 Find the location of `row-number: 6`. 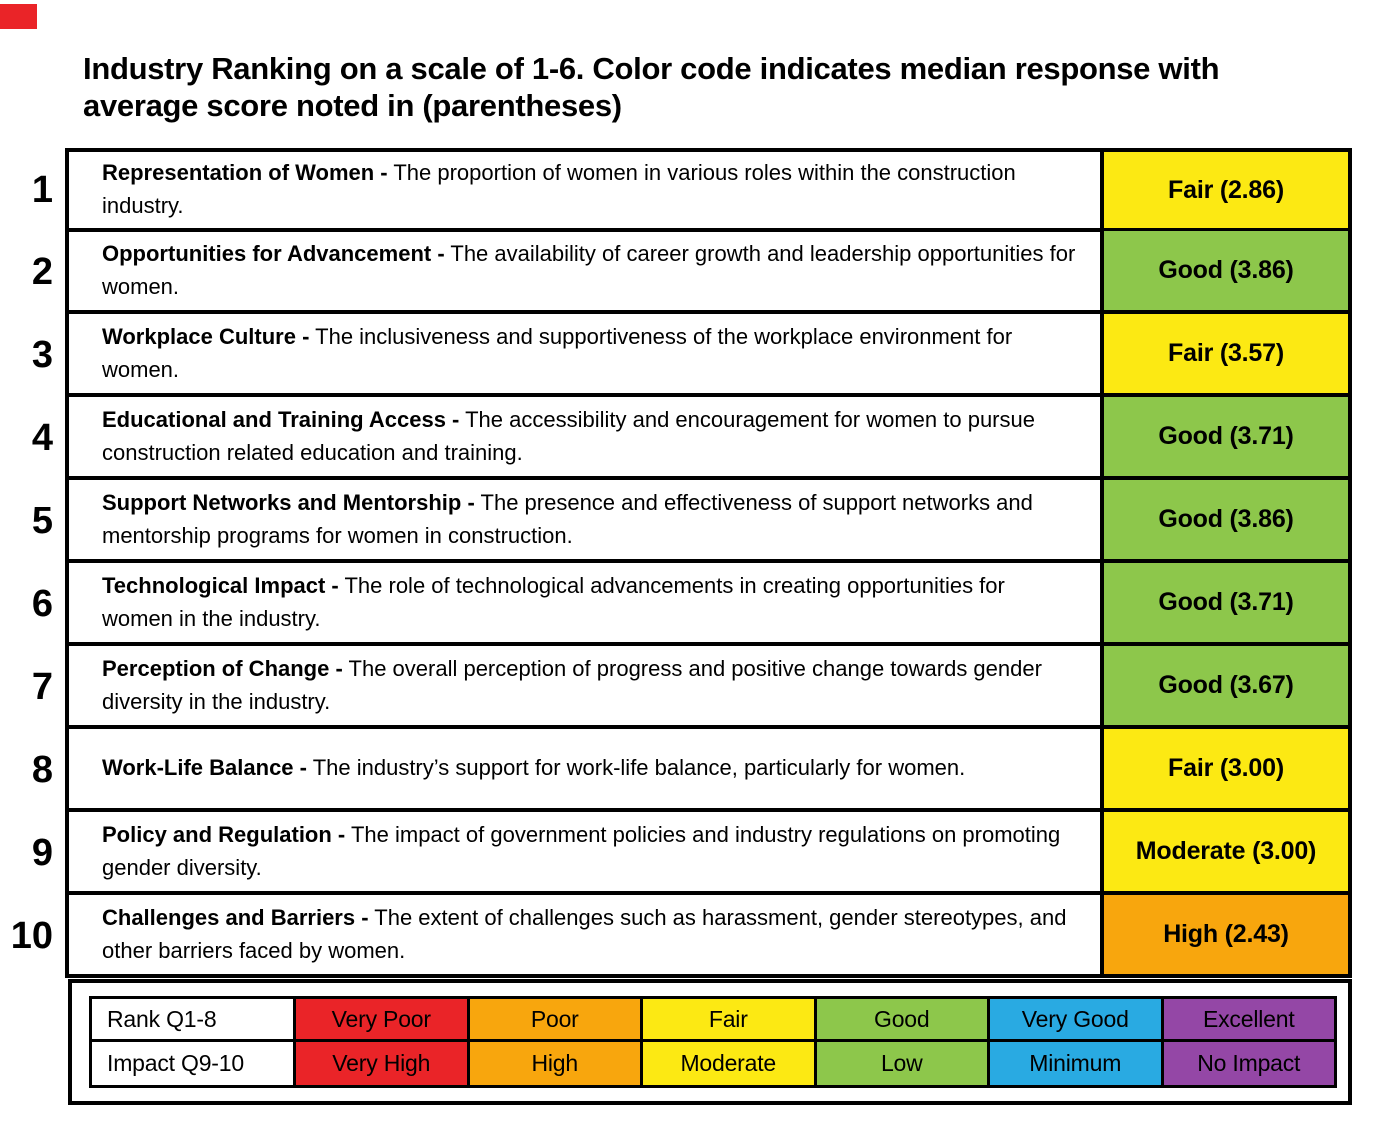

row-number: 6 is located at coordinates (42, 604).